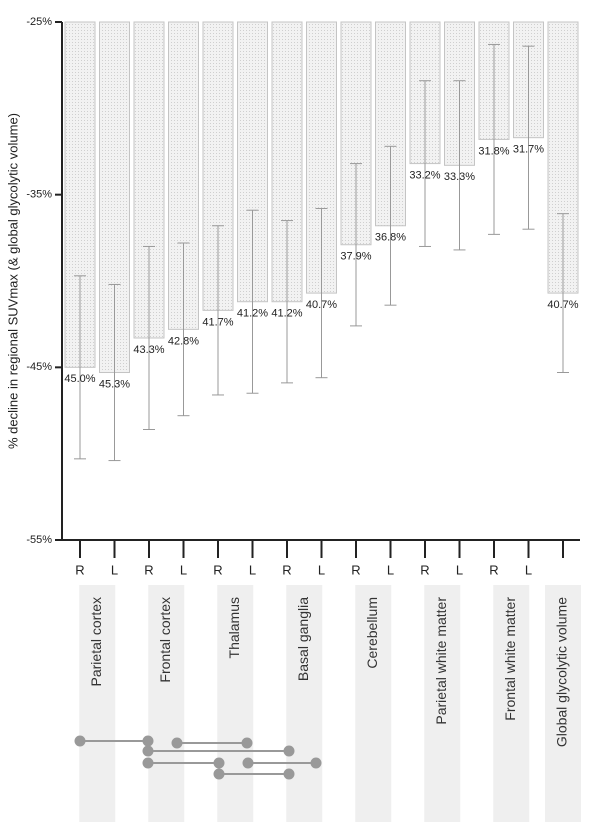  I want to click on value-label: 42.8%, so click(183, 341).